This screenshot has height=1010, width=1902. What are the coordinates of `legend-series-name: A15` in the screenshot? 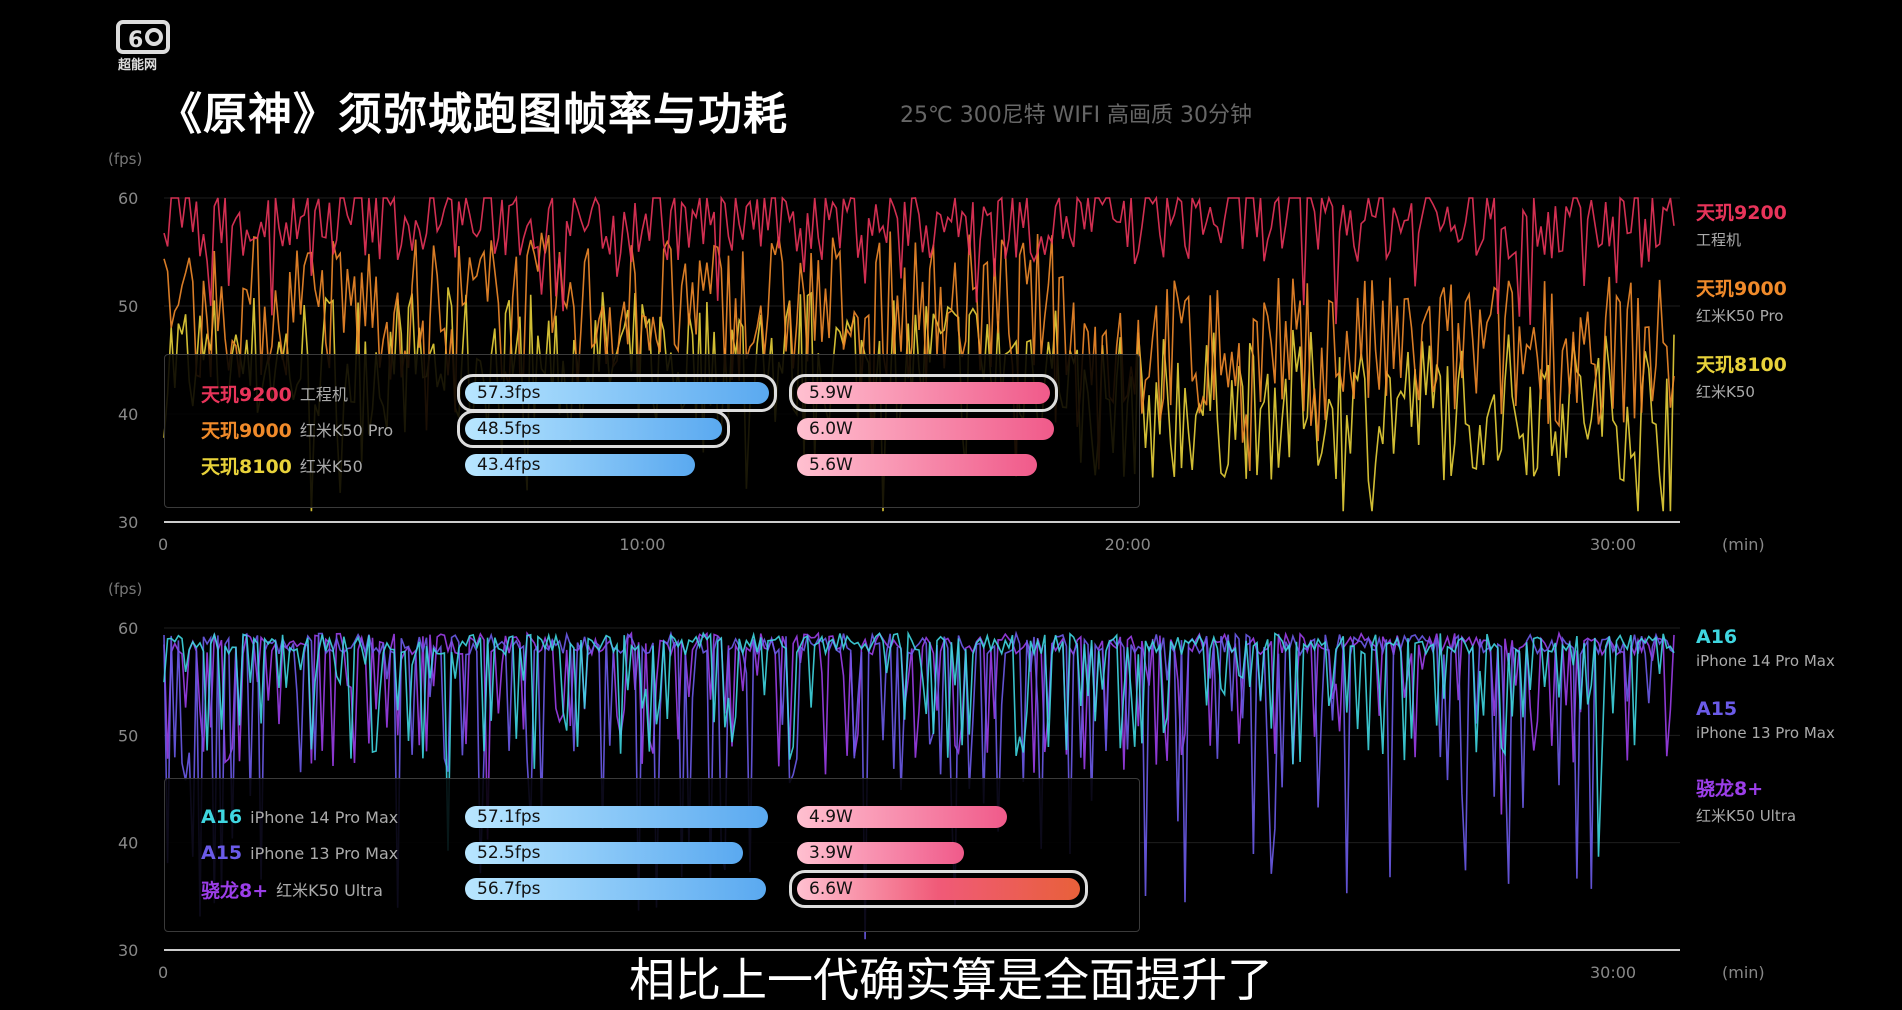 It's located at (1717, 709).